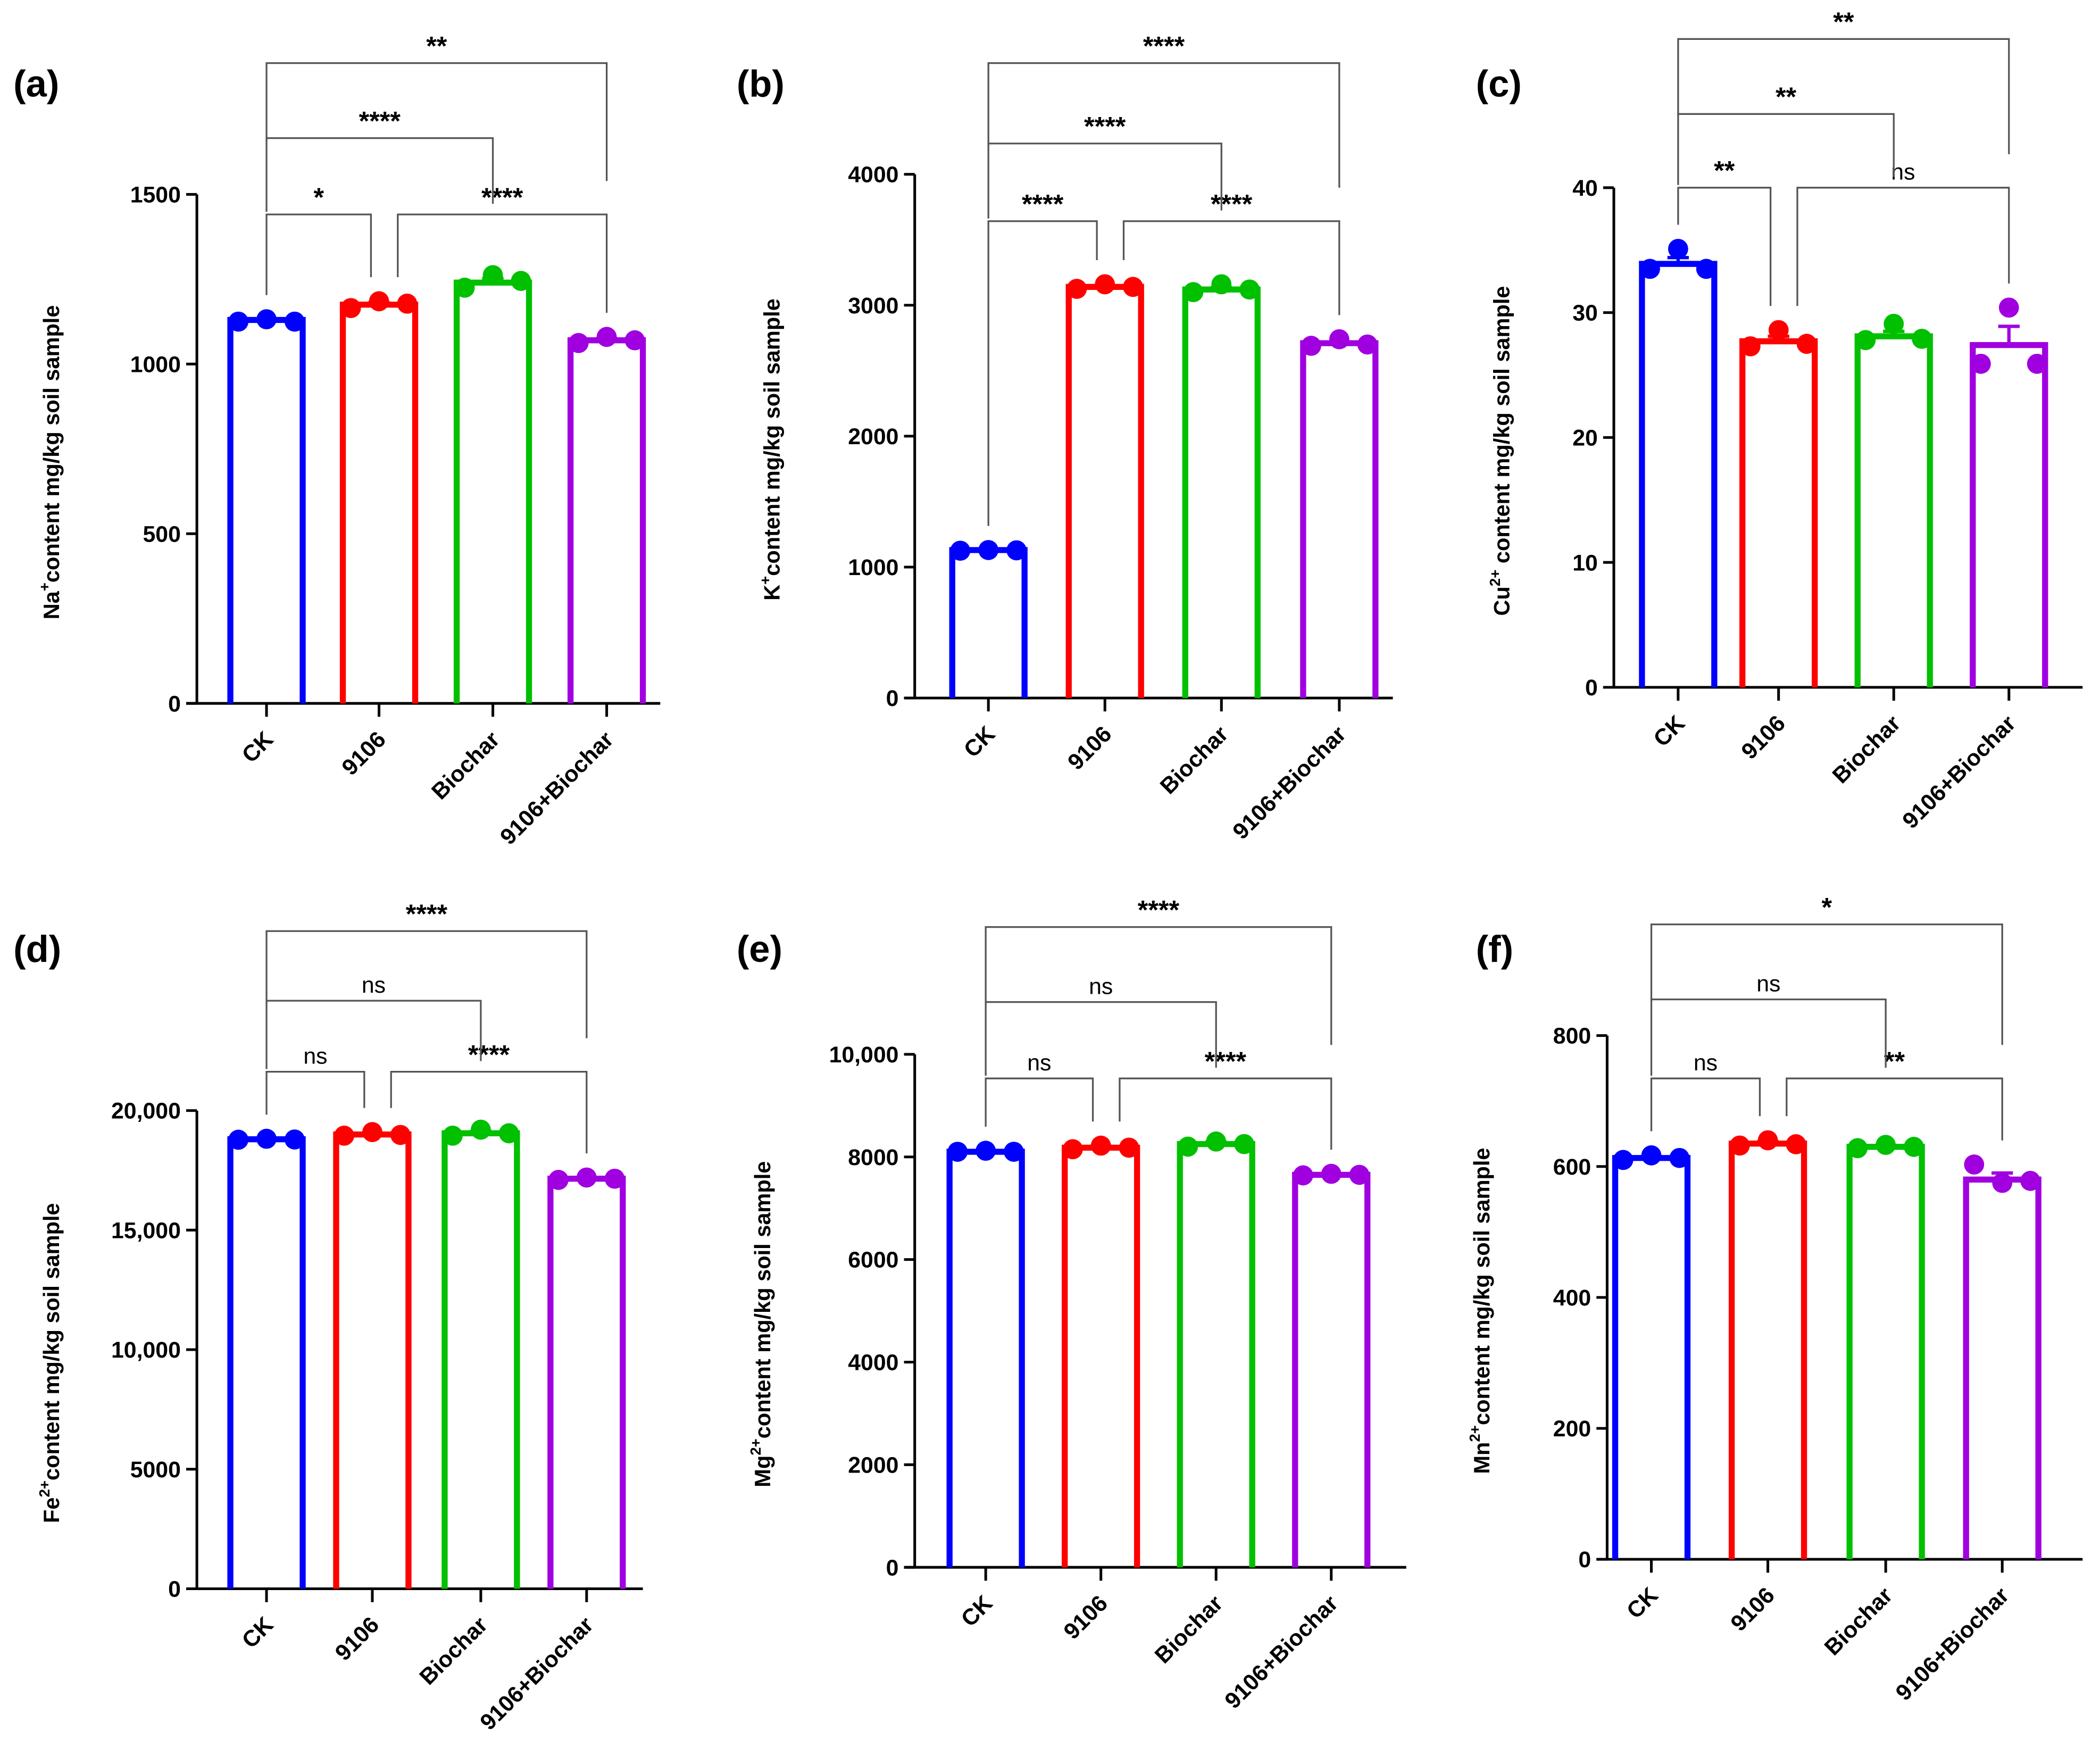 The height and width of the screenshot is (1755, 2100). Describe the element at coordinates (155, 1470) in the screenshot. I see `y-tick-label: 5000` at that location.